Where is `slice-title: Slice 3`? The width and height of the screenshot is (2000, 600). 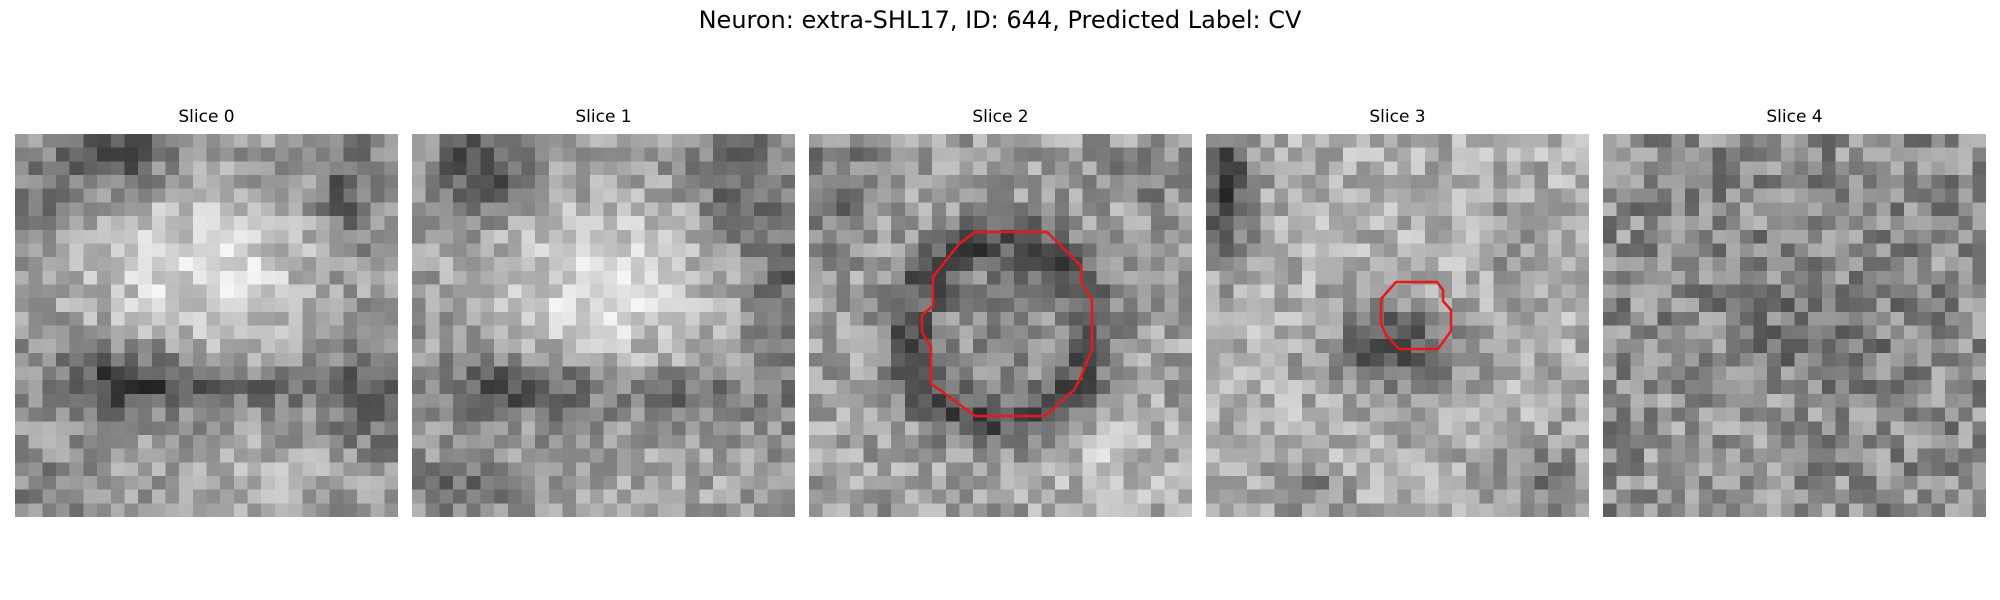 slice-title: Slice 3 is located at coordinates (1397, 117).